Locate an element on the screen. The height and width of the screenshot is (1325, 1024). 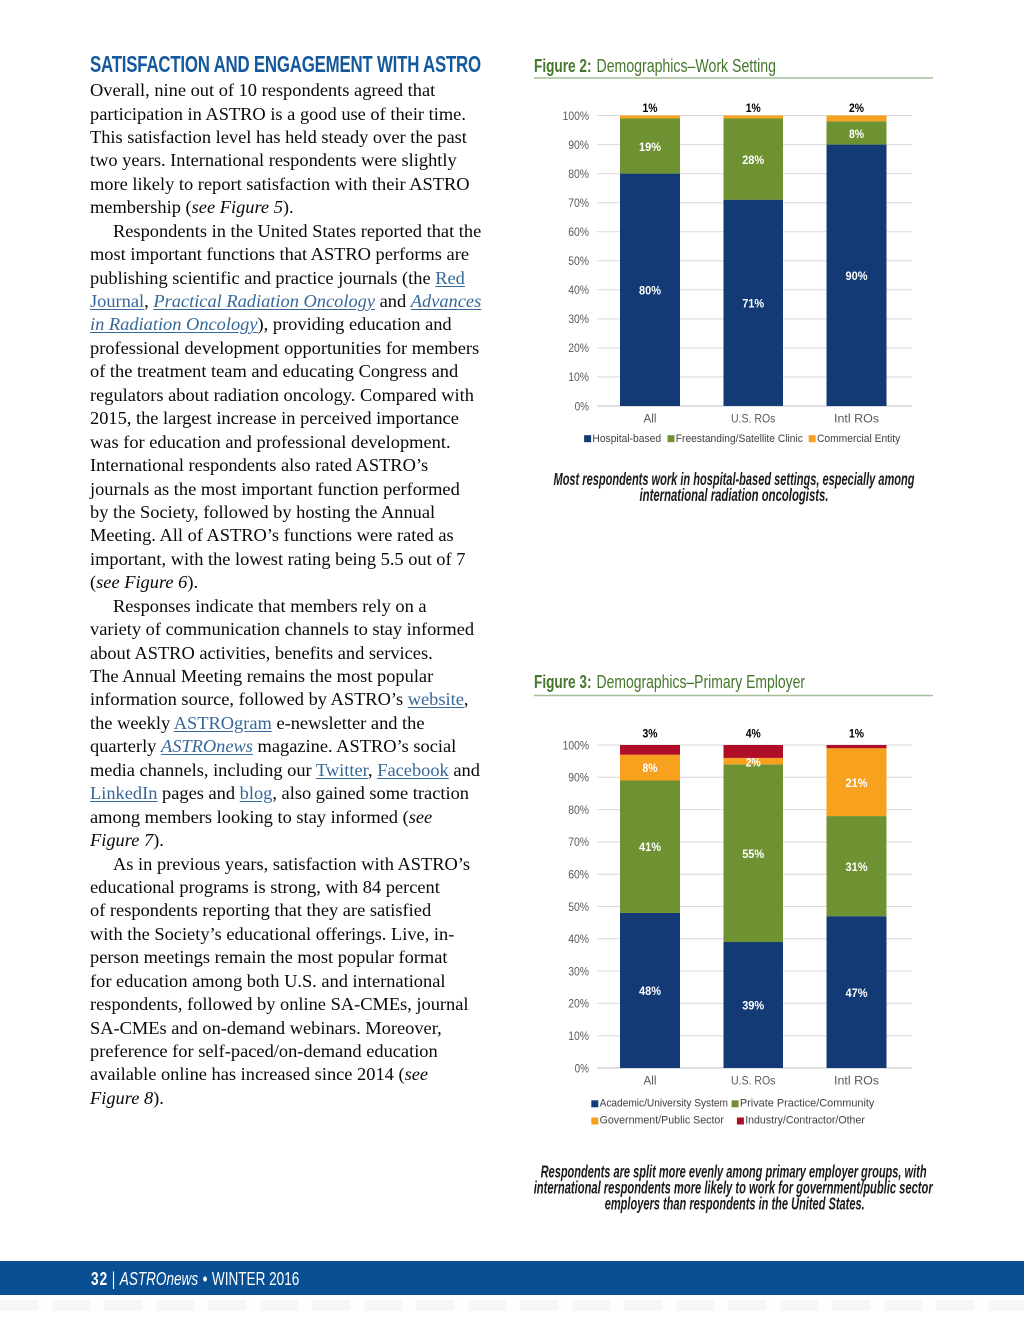
svg-text: 31% is located at coordinates (857, 867).